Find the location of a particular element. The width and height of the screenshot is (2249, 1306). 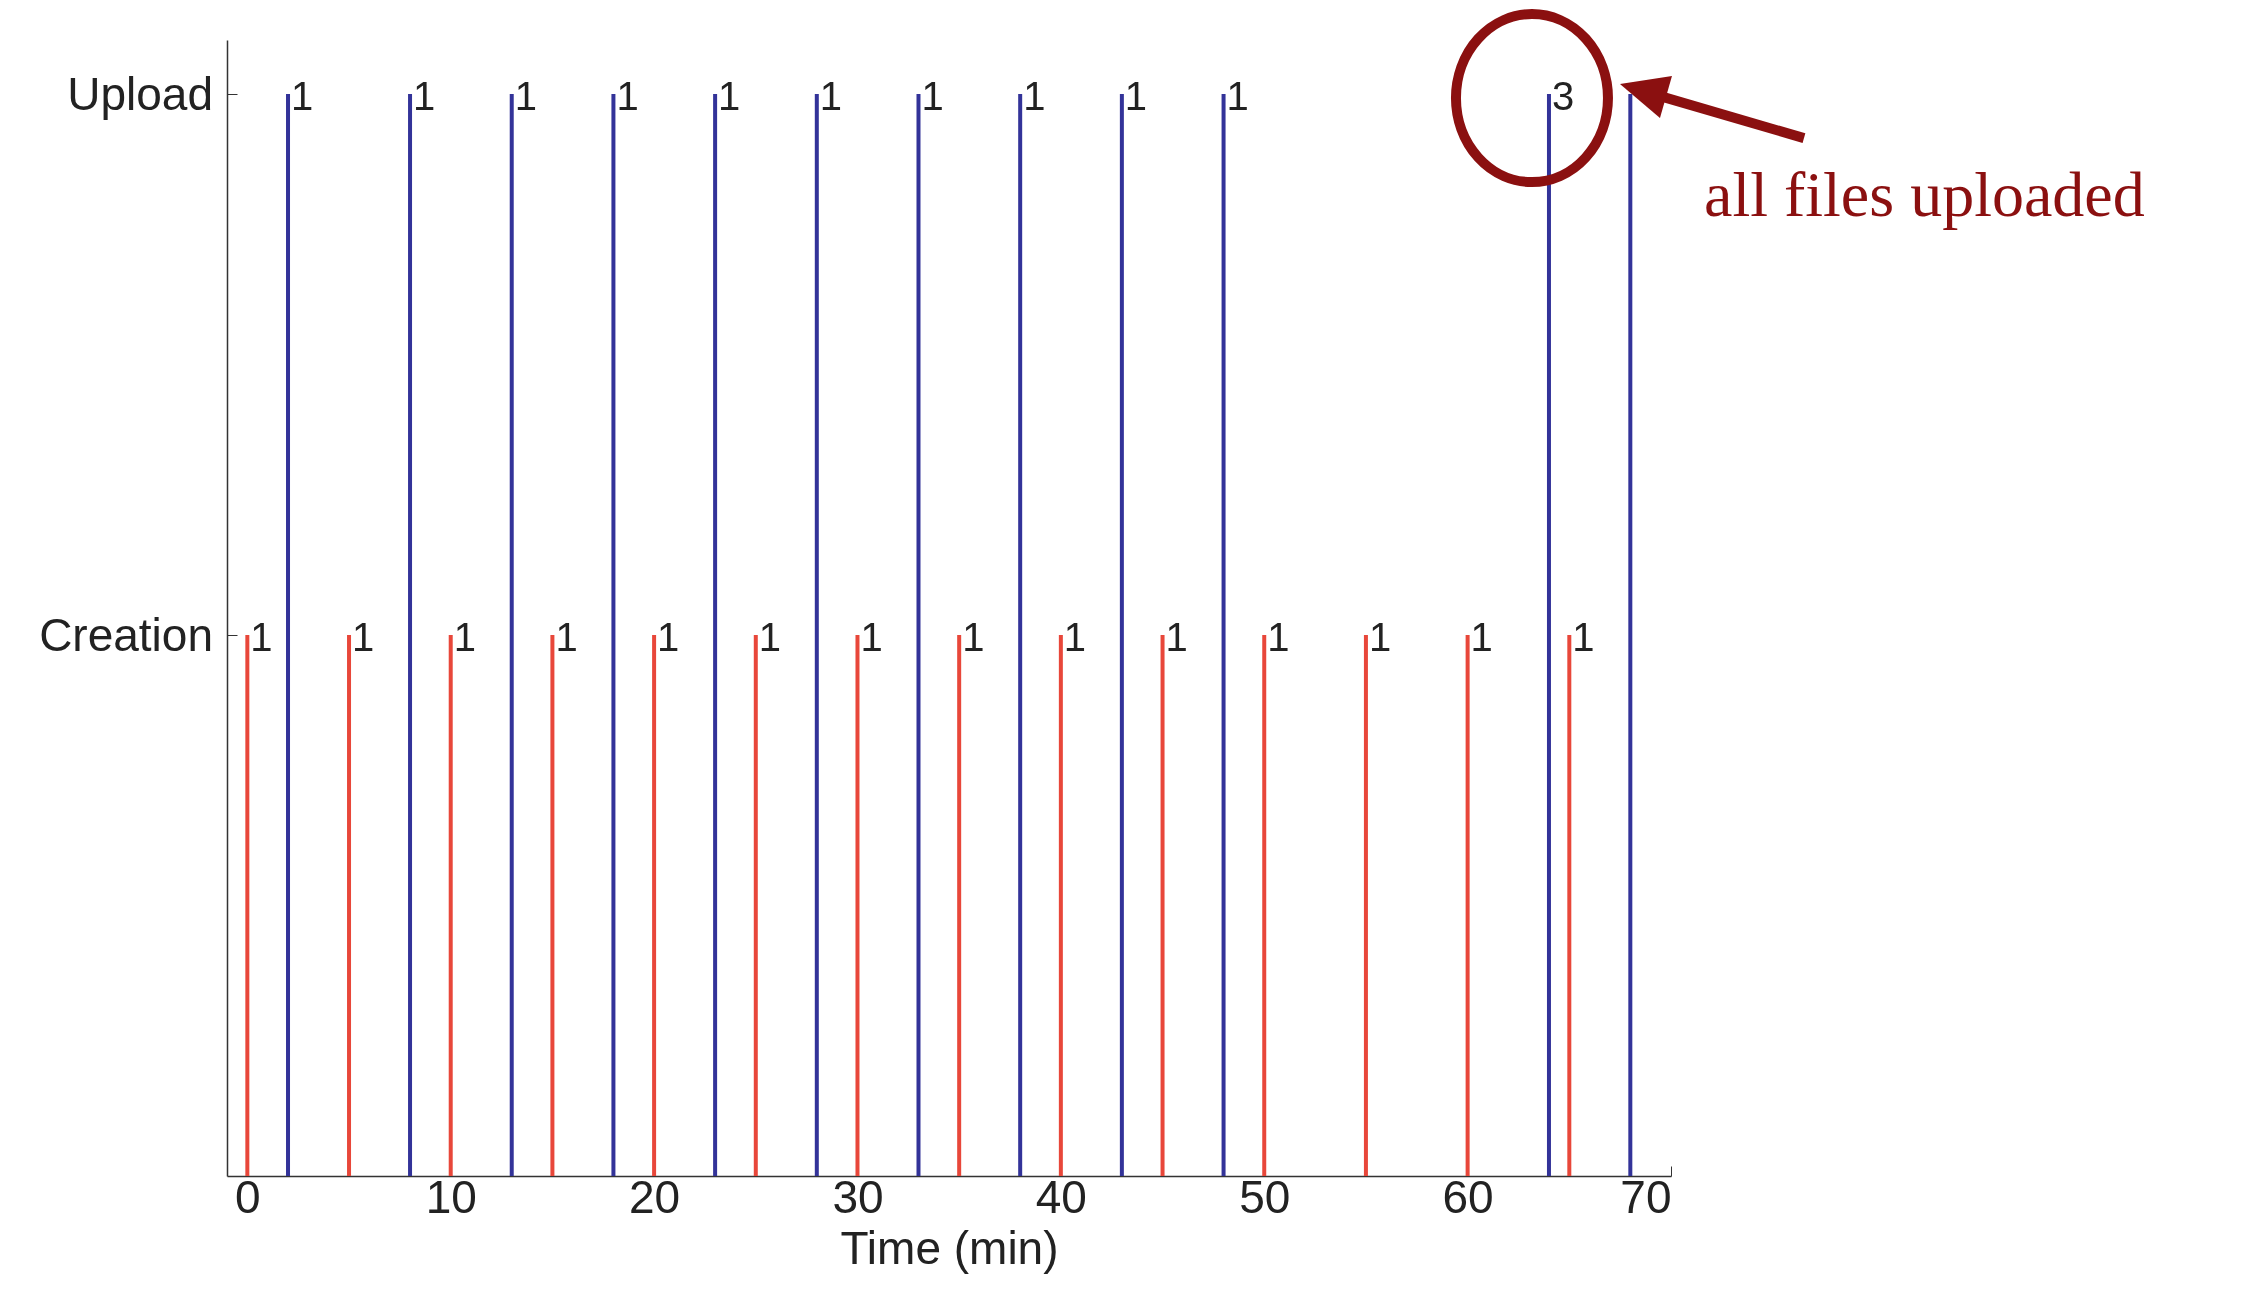

series-label: Upload is located at coordinates (140, 94).